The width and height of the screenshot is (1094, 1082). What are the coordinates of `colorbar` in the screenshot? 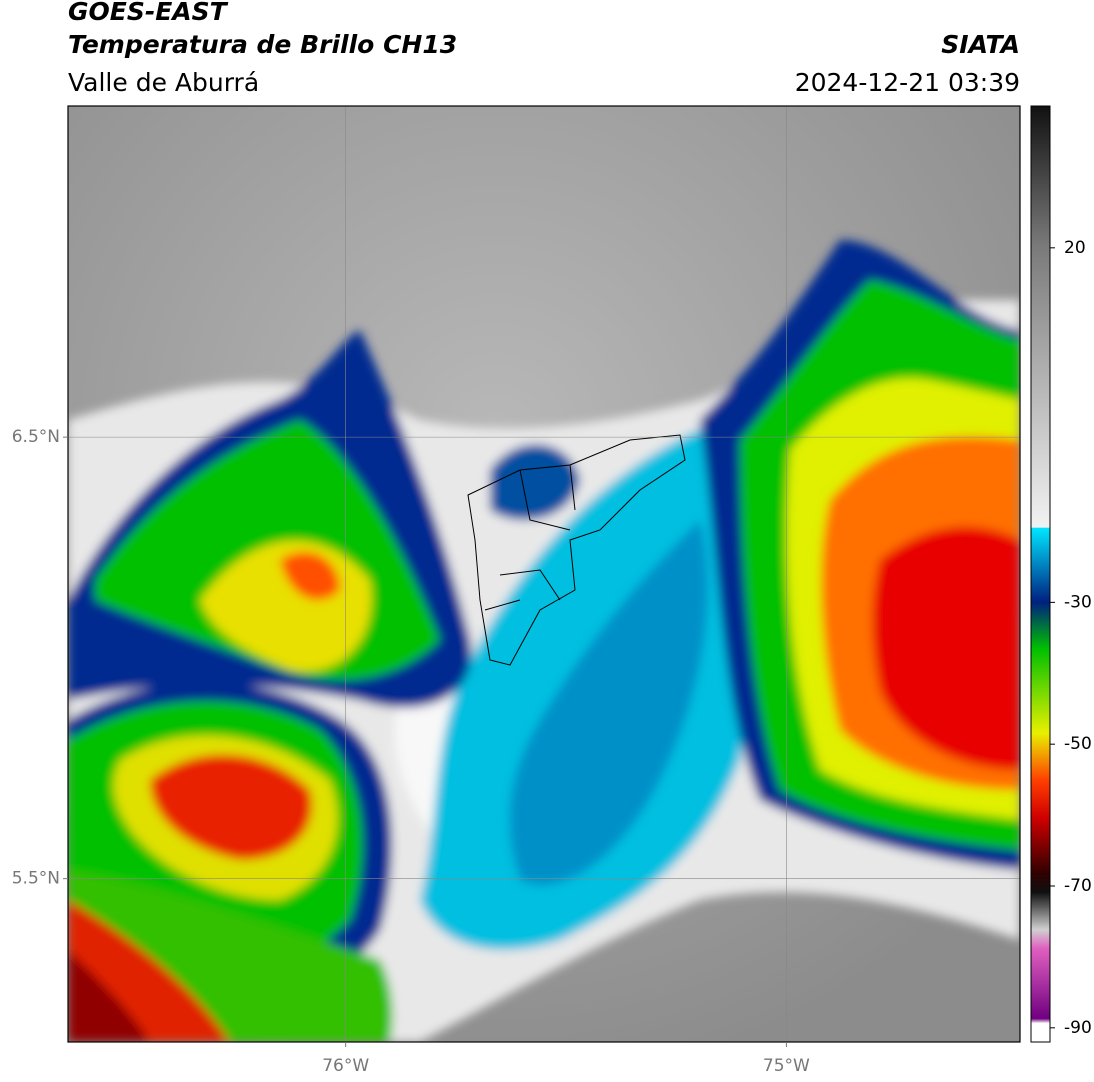 It's located at (1040, 574).